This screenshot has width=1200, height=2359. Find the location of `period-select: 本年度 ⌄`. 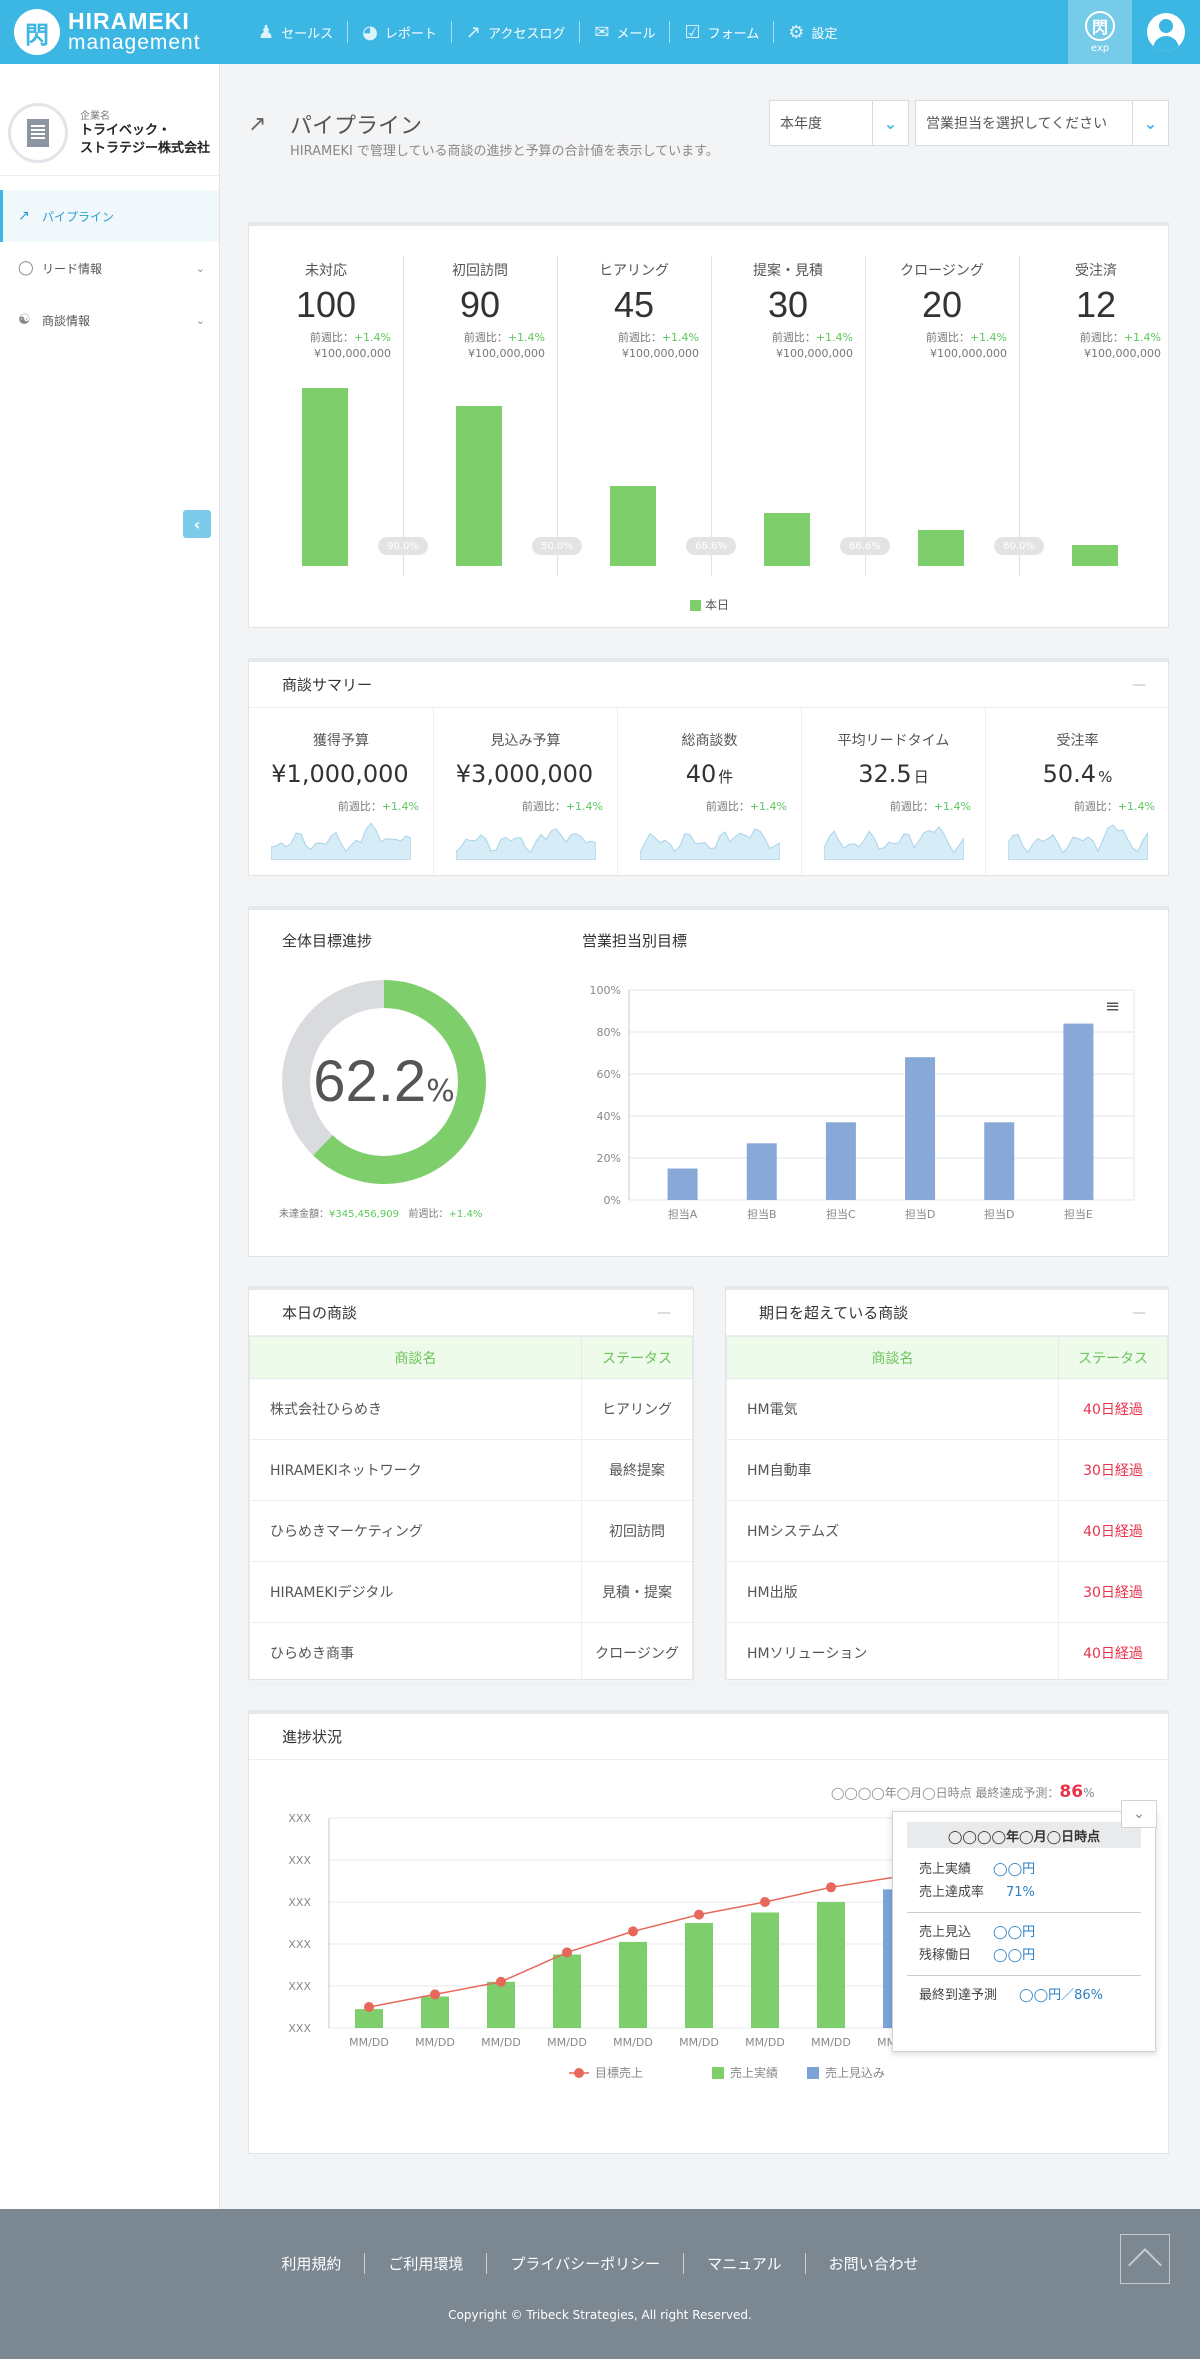

period-select: 本年度 ⌄ is located at coordinates (839, 123).